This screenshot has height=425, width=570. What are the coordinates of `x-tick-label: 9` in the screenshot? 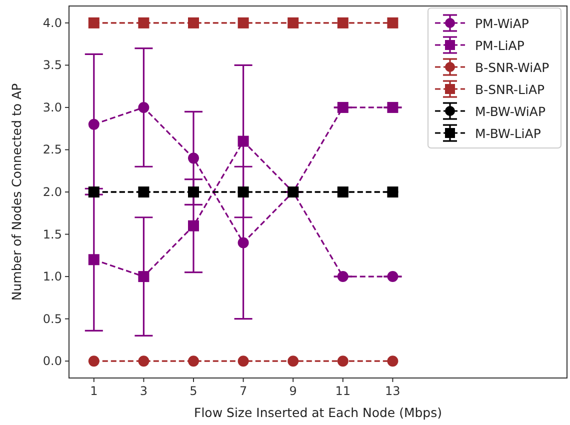 It's located at (293, 391).